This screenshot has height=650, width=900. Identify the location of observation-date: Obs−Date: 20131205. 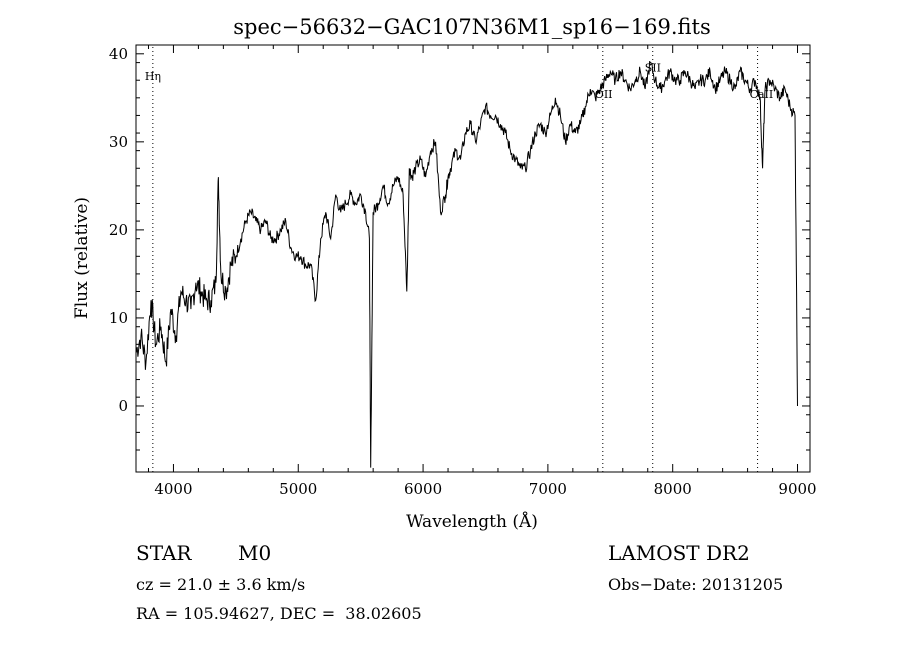
(696, 584).